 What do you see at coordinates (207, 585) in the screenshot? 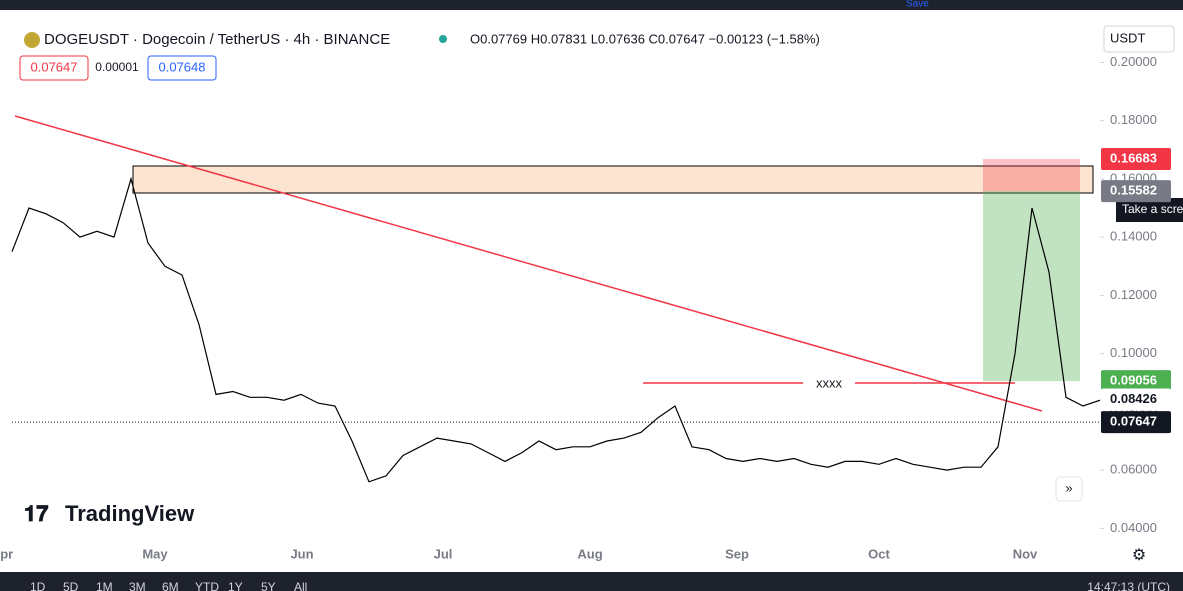
I see `range-button: YTD` at bounding box center [207, 585].